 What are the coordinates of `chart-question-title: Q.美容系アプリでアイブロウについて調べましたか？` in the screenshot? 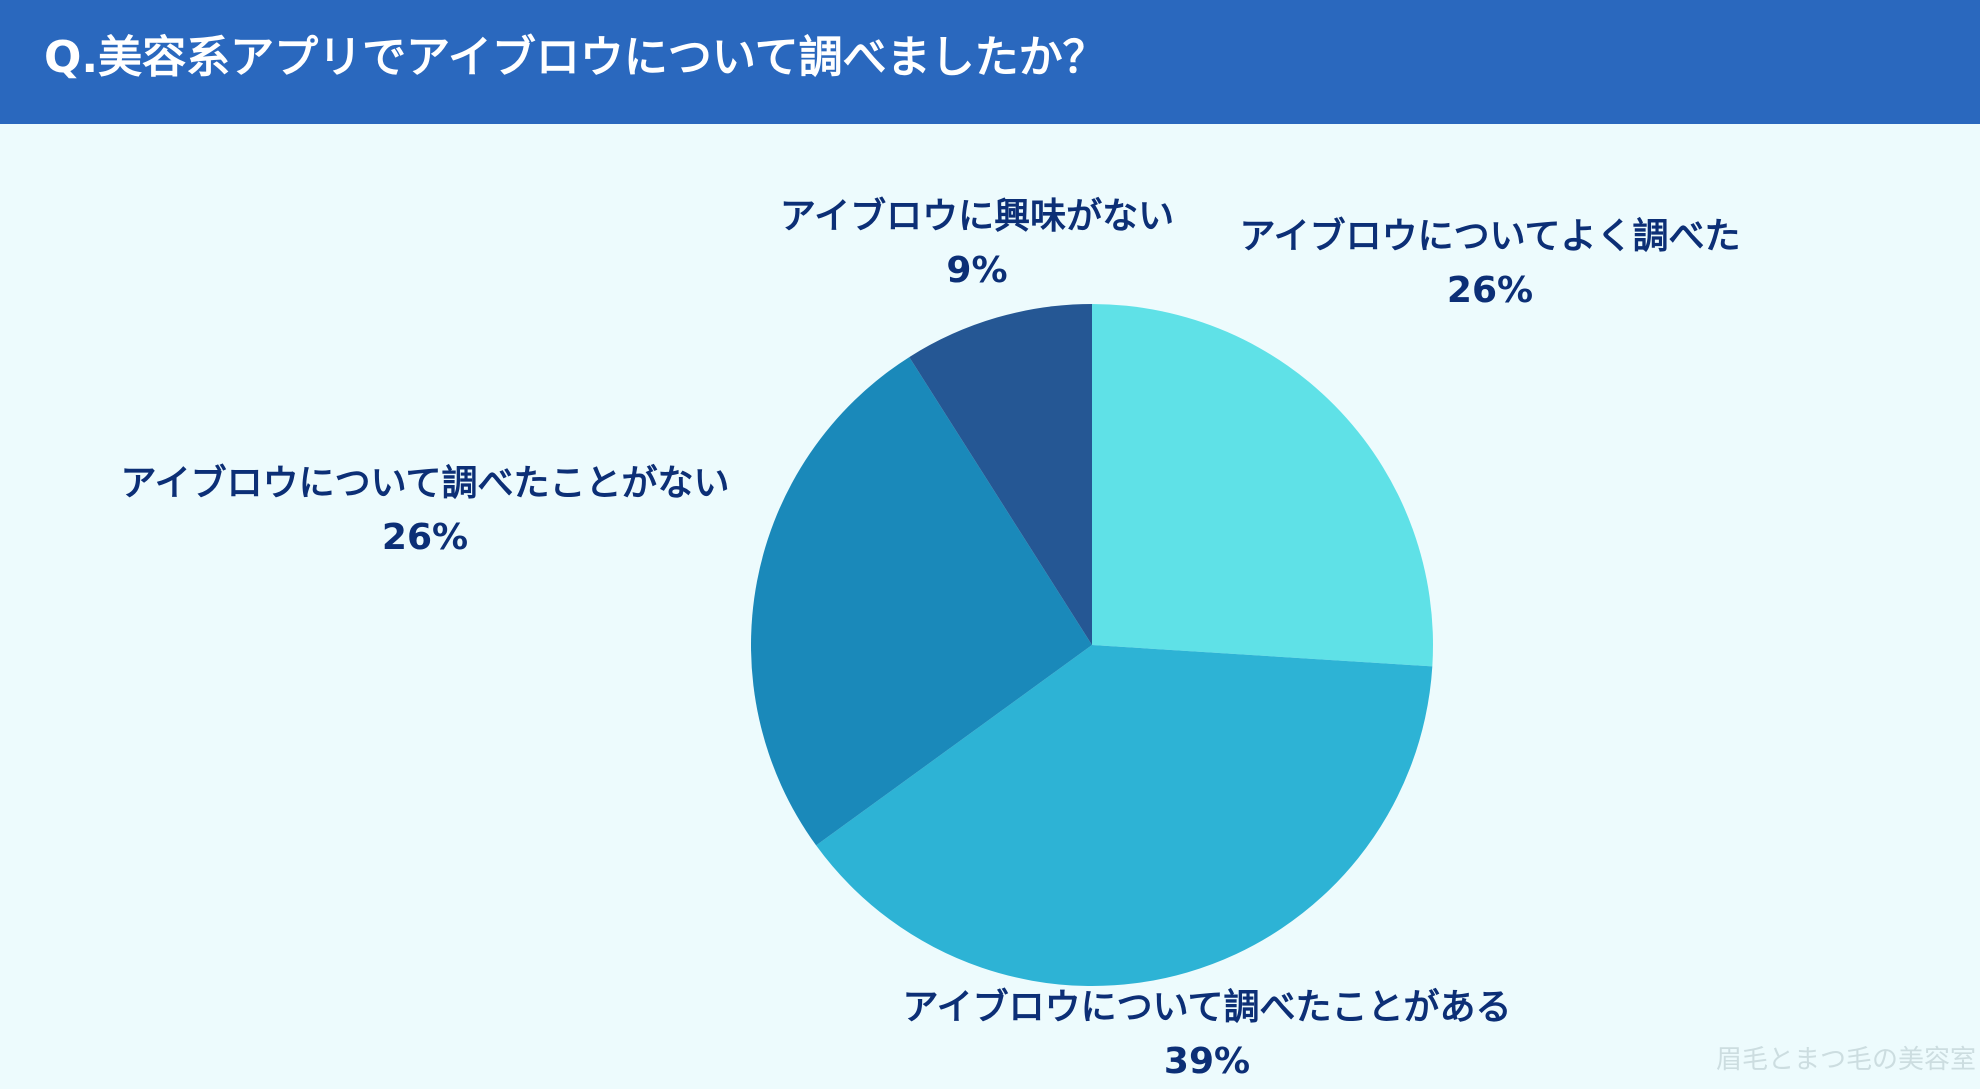 It's located at (575, 57).